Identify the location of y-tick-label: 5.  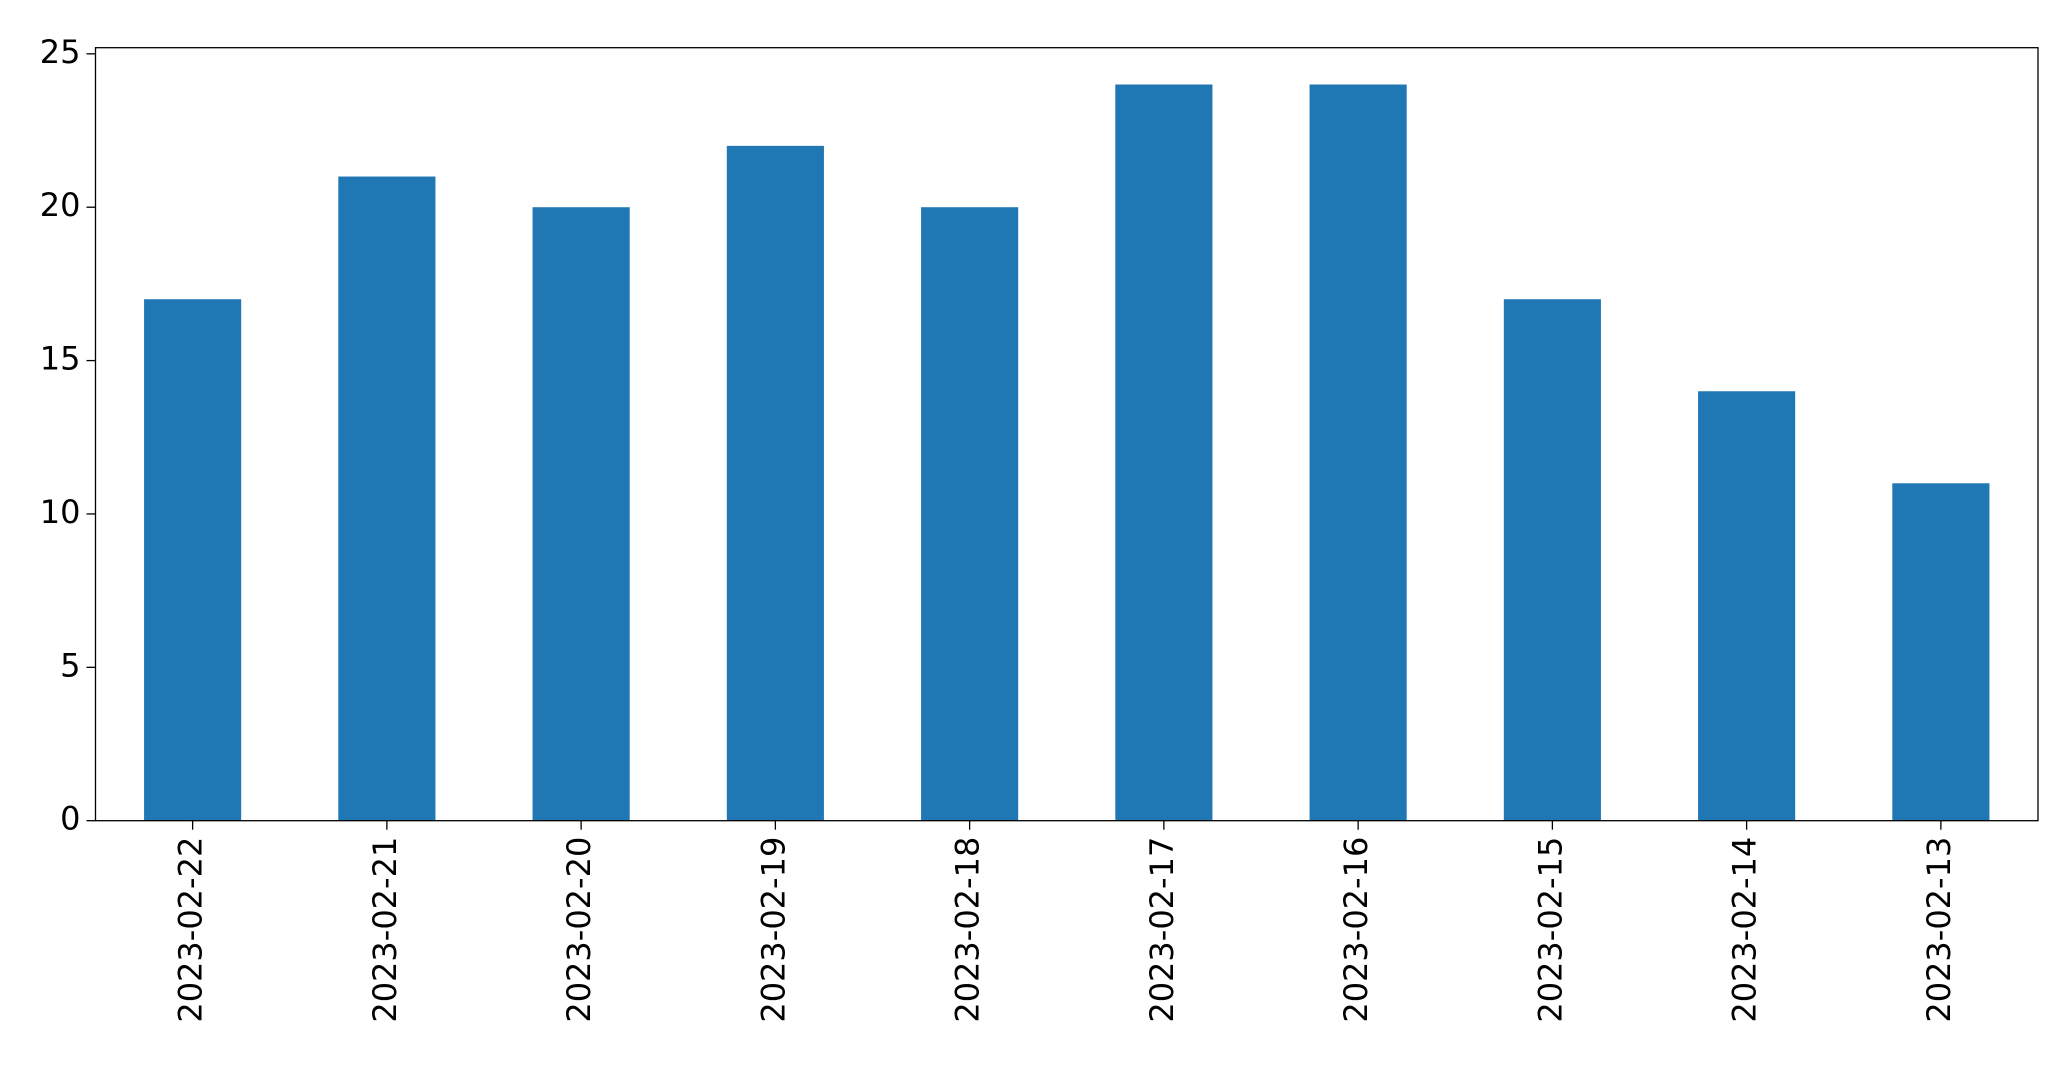
(70, 665).